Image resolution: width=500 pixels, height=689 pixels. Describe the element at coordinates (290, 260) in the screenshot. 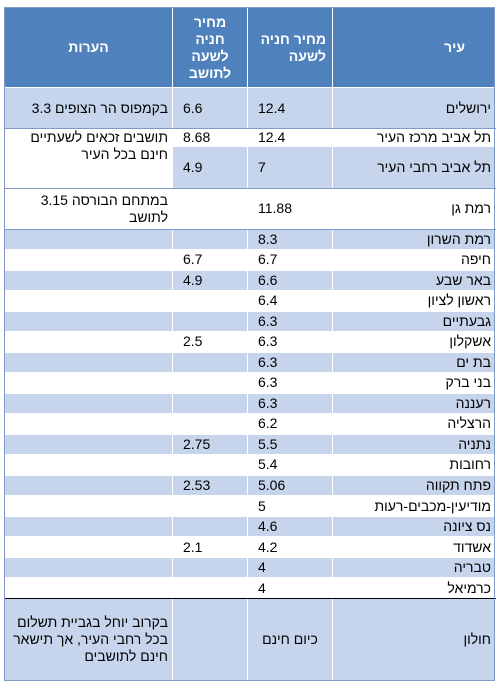

I see `price-cell: 6.7` at that location.